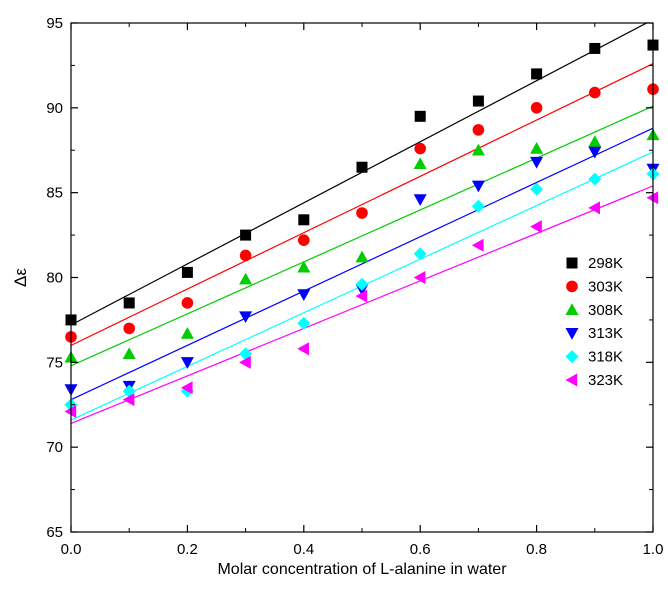  What do you see at coordinates (420, 549) in the screenshot?
I see `x-tick-label: 0.6` at bounding box center [420, 549].